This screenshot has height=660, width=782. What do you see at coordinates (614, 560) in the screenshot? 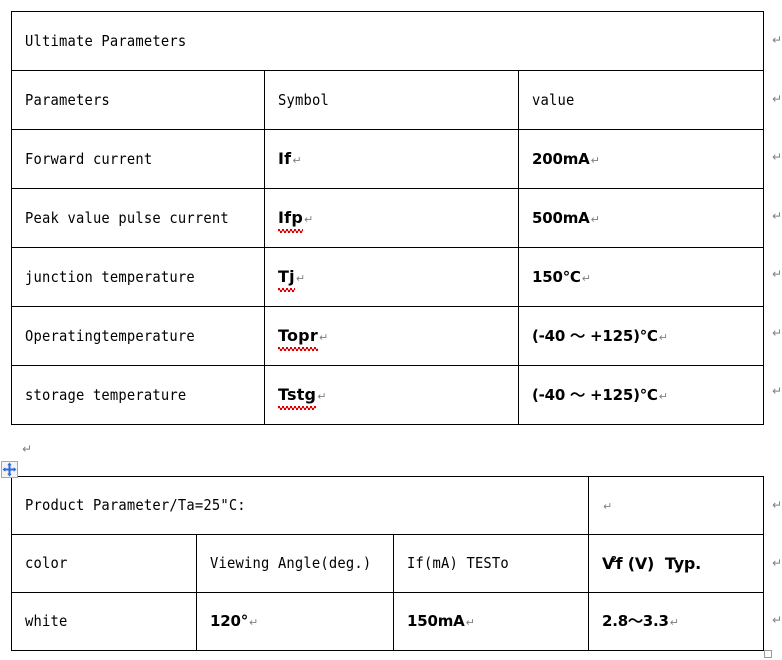
I see `footnote-superscript: 2` at bounding box center [614, 560].